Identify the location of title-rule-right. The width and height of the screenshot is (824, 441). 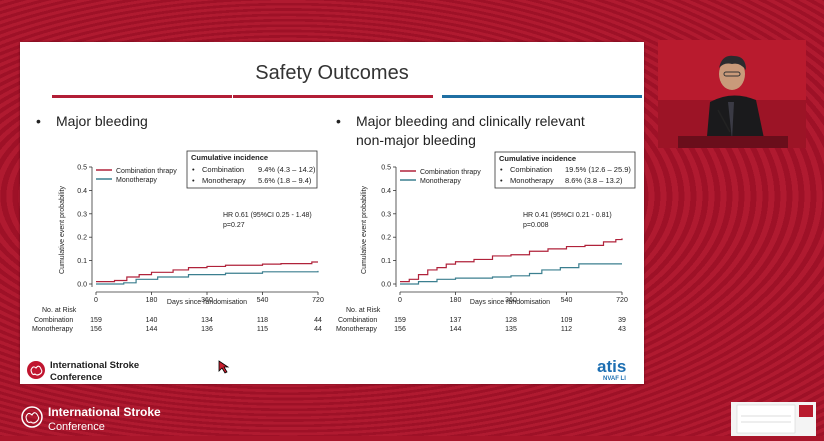
(542, 96).